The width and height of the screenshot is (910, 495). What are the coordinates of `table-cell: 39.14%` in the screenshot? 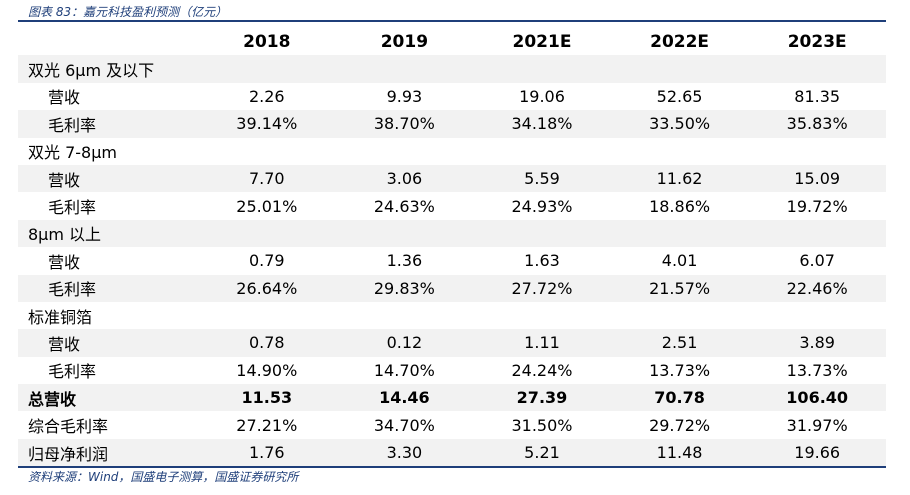 It's located at (267, 124).